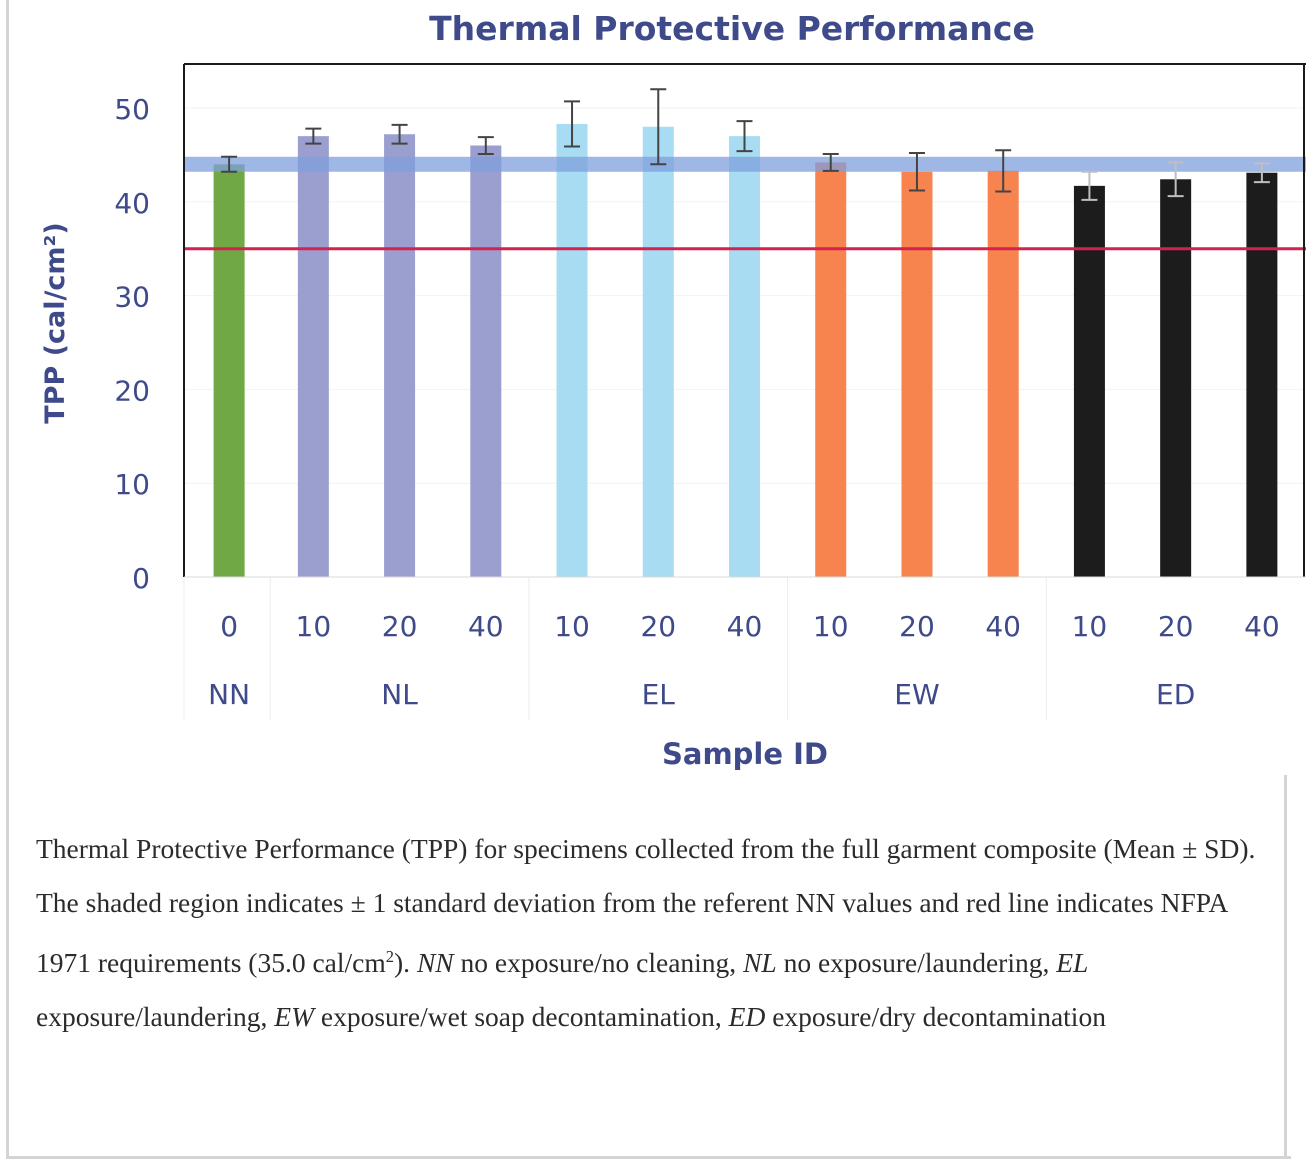  I want to click on group-label-nn: NN, so click(229, 694).